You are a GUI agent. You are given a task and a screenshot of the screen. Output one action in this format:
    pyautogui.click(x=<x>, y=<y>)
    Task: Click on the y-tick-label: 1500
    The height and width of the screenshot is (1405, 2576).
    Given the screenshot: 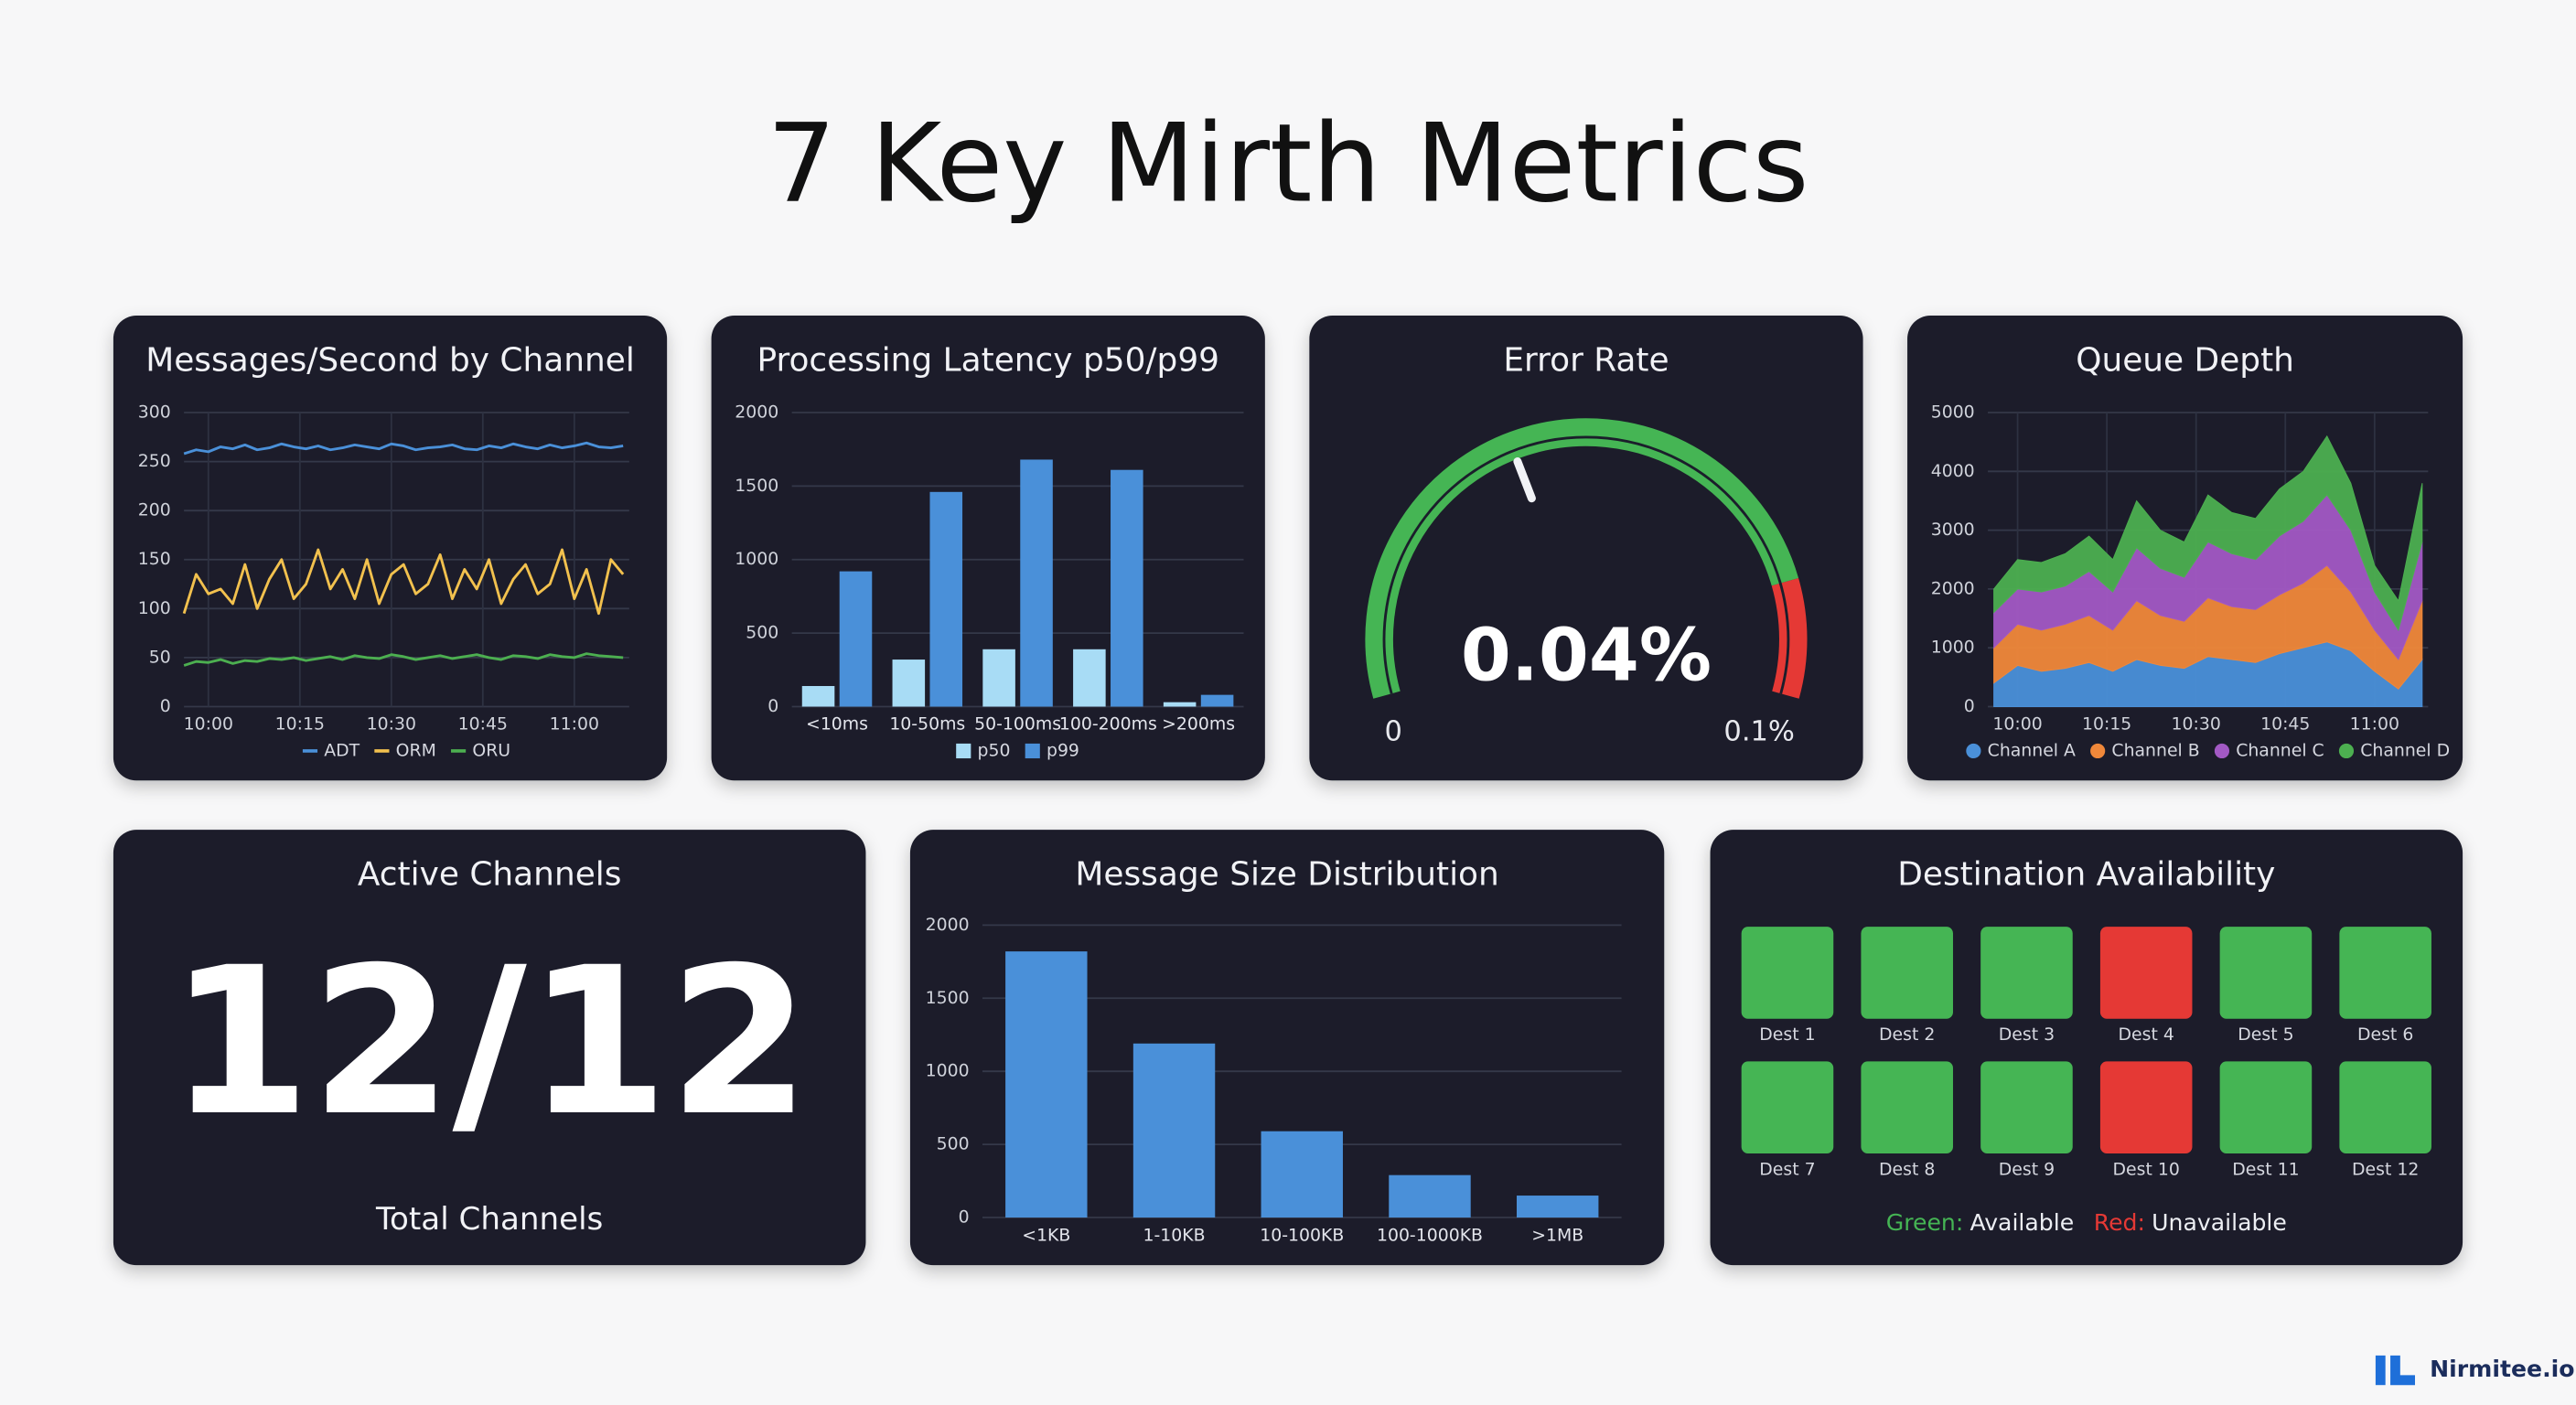 What is the action you would take?
    pyautogui.click(x=756, y=486)
    